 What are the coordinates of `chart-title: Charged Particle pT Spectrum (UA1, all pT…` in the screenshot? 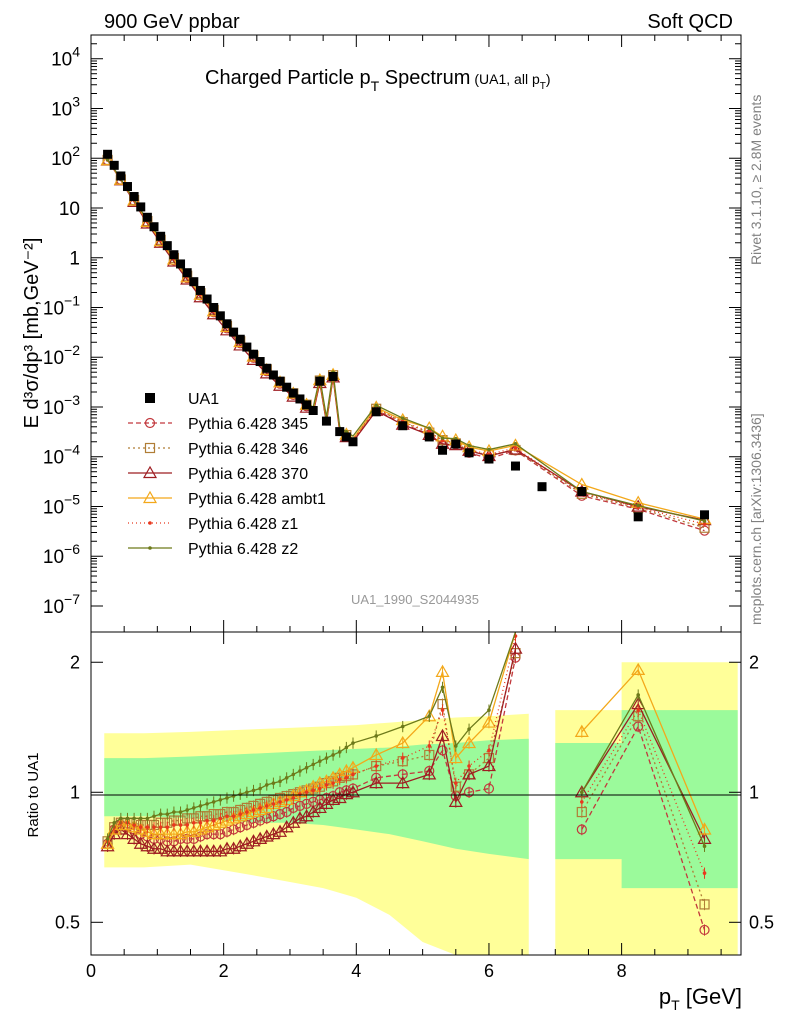 It's located at (378, 80).